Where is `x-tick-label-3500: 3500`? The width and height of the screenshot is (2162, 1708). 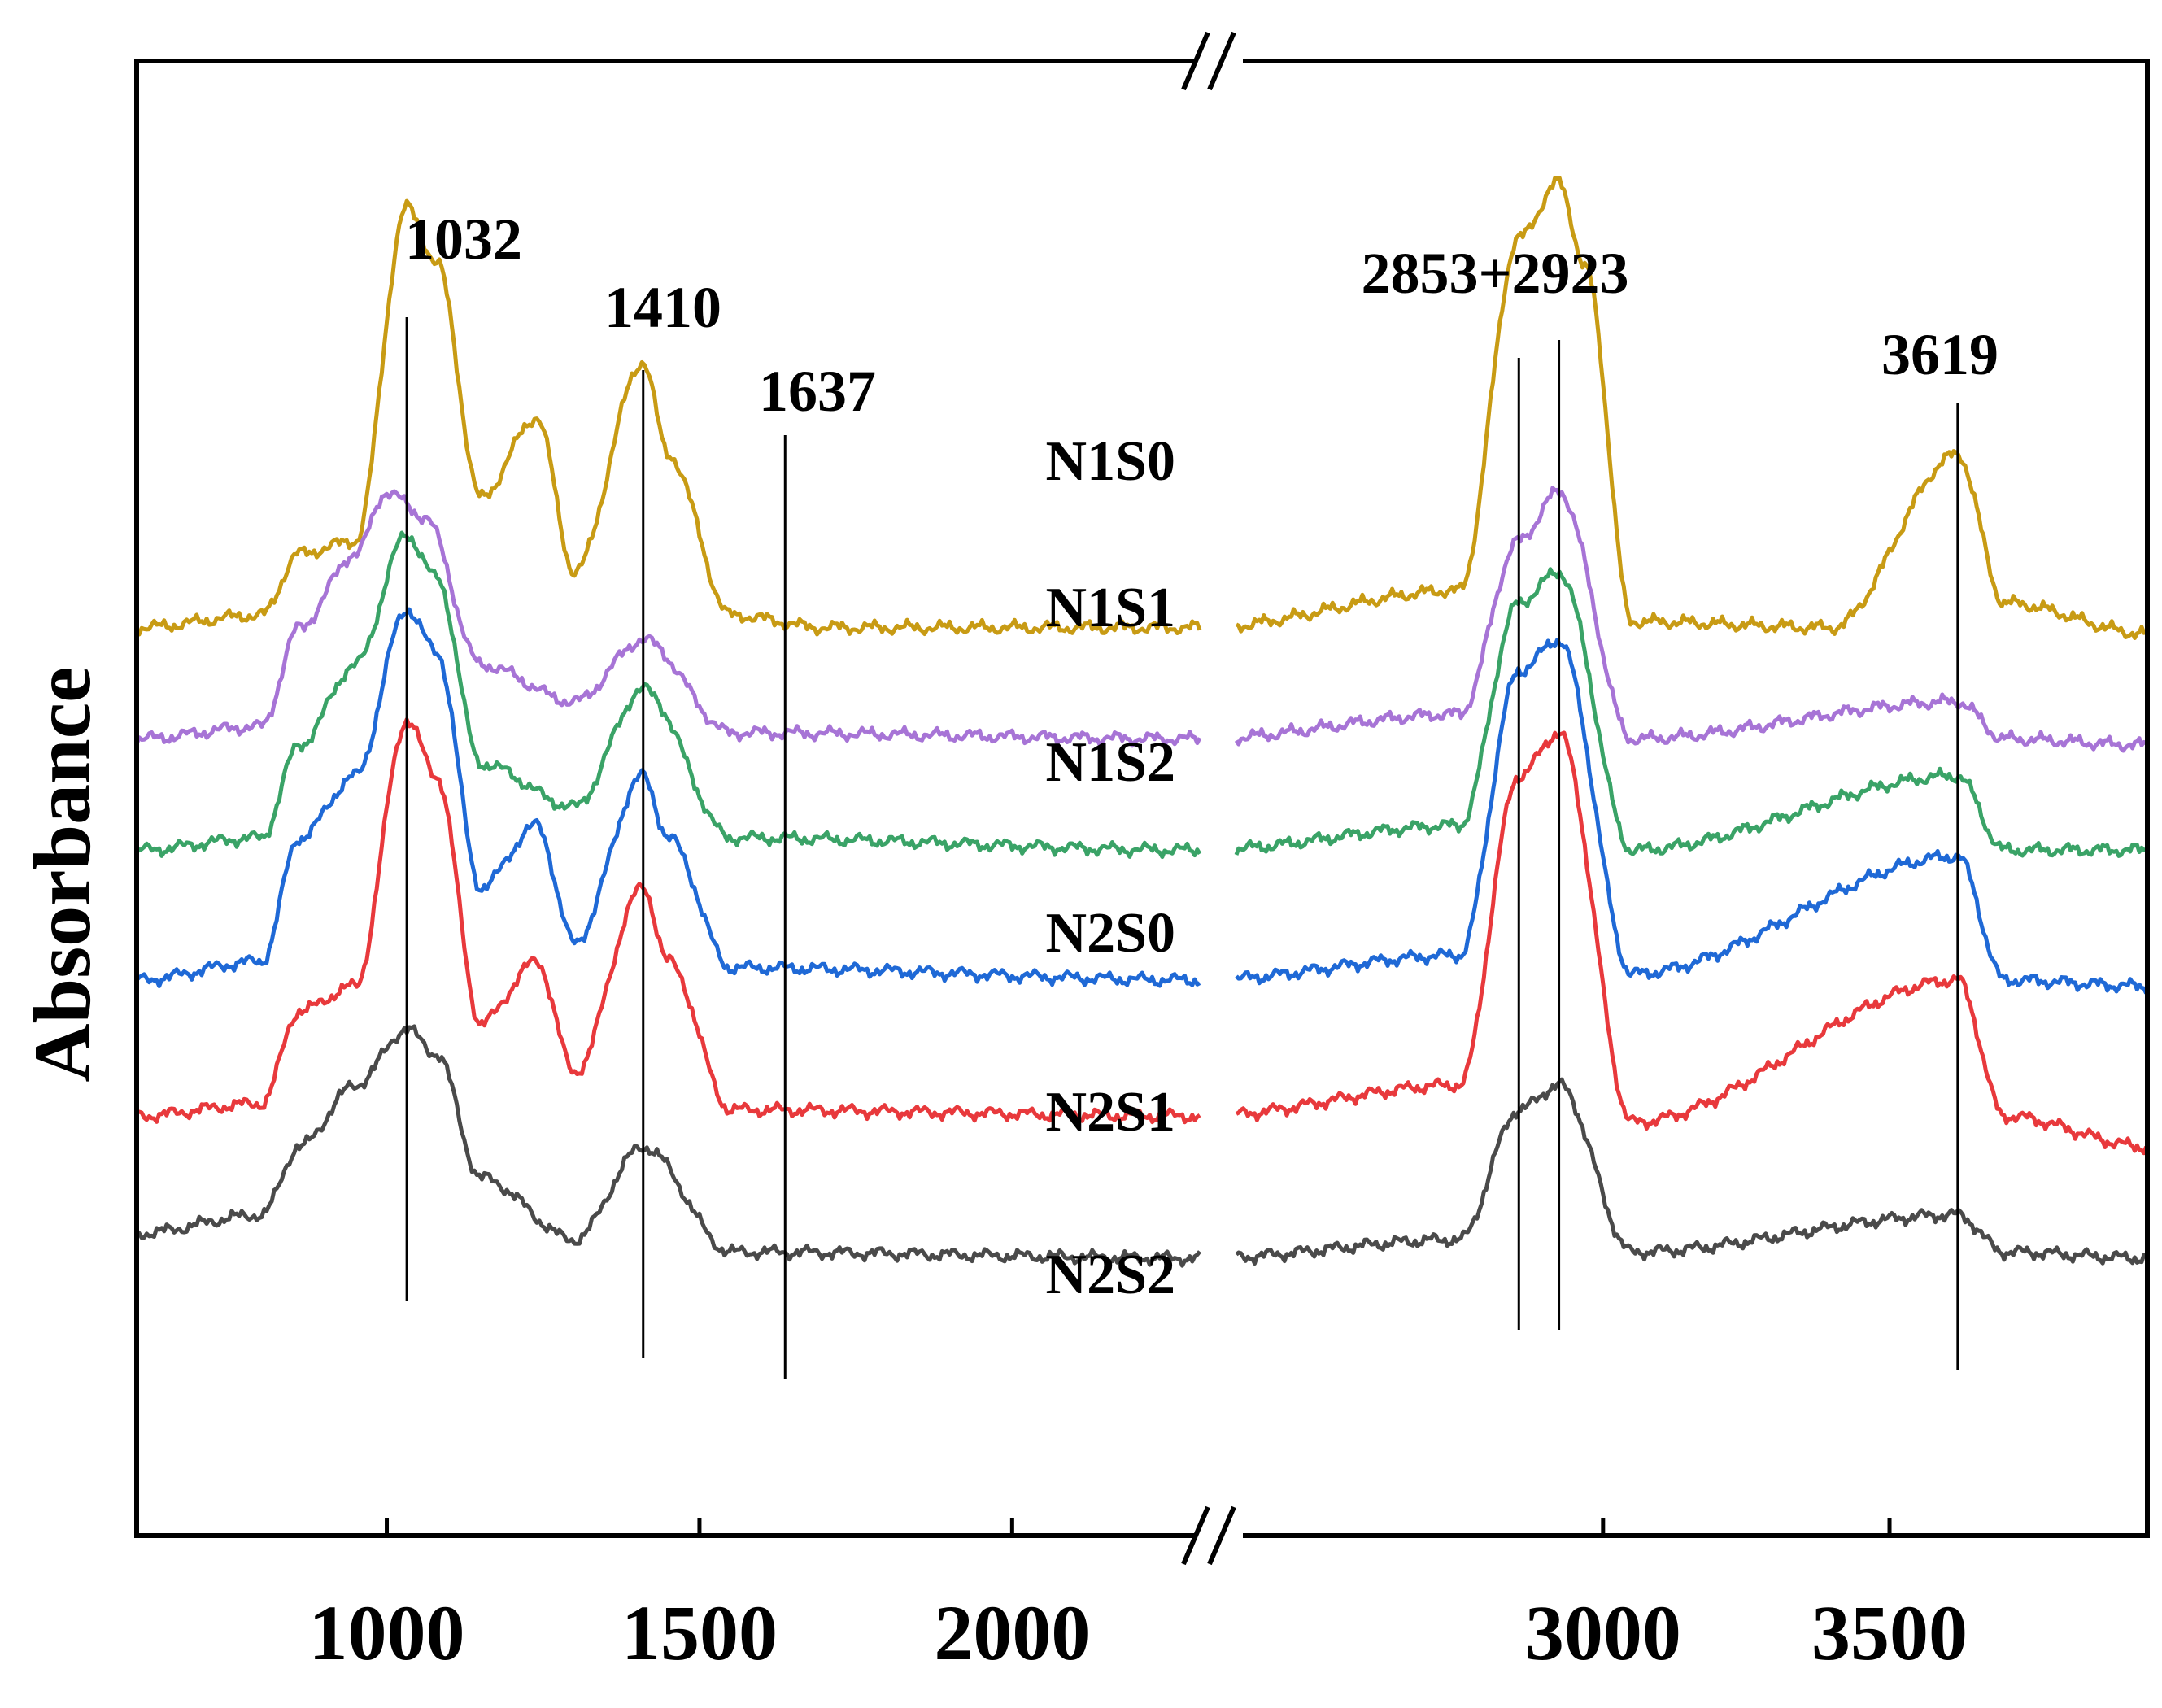
x-tick-label-3500: 3500 is located at coordinates (1889, 1632).